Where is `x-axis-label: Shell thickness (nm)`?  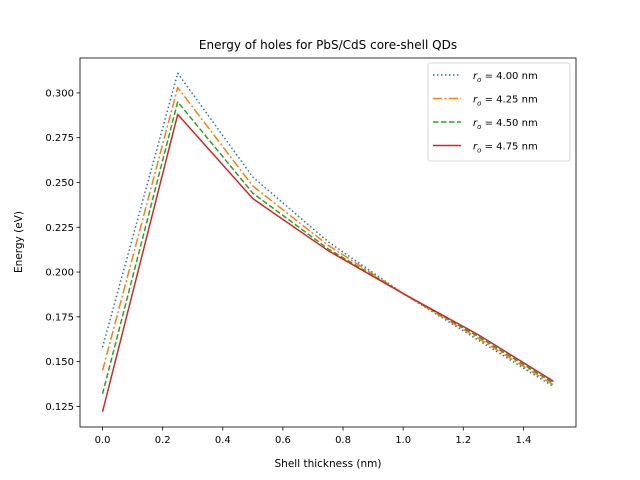
x-axis-label: Shell thickness (nm) is located at coordinates (328, 464).